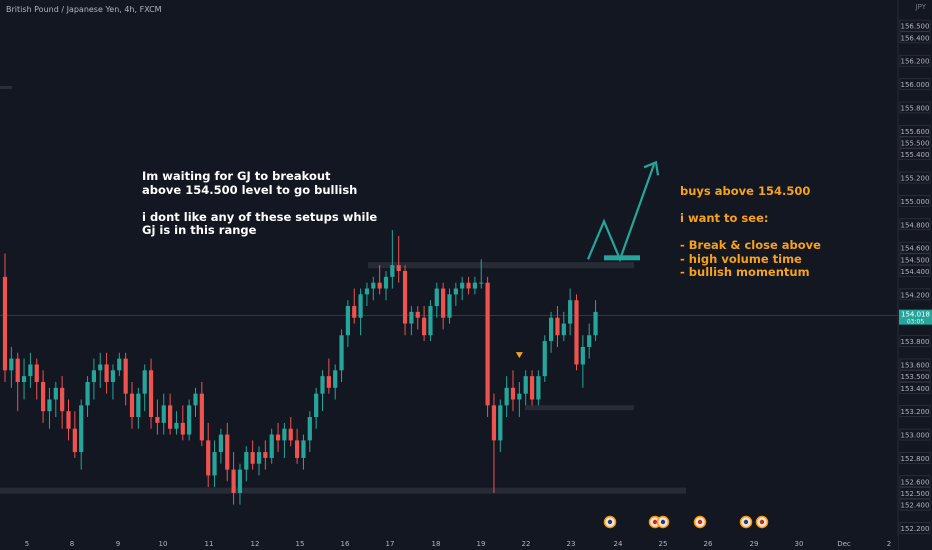 The image size is (932, 550). Describe the element at coordinates (651, 168) in the screenshot. I see `projection-arrowhead` at that location.